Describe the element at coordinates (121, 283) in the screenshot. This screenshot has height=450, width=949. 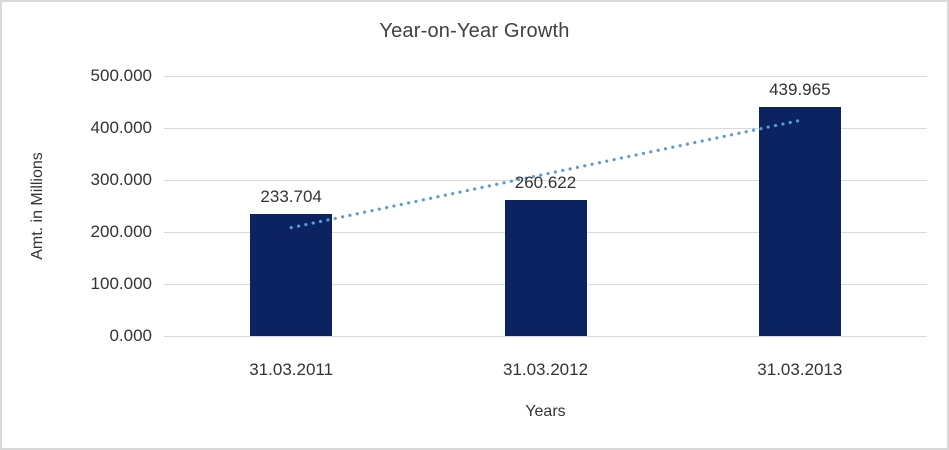
I see `y-tick-label: 100.000` at that location.